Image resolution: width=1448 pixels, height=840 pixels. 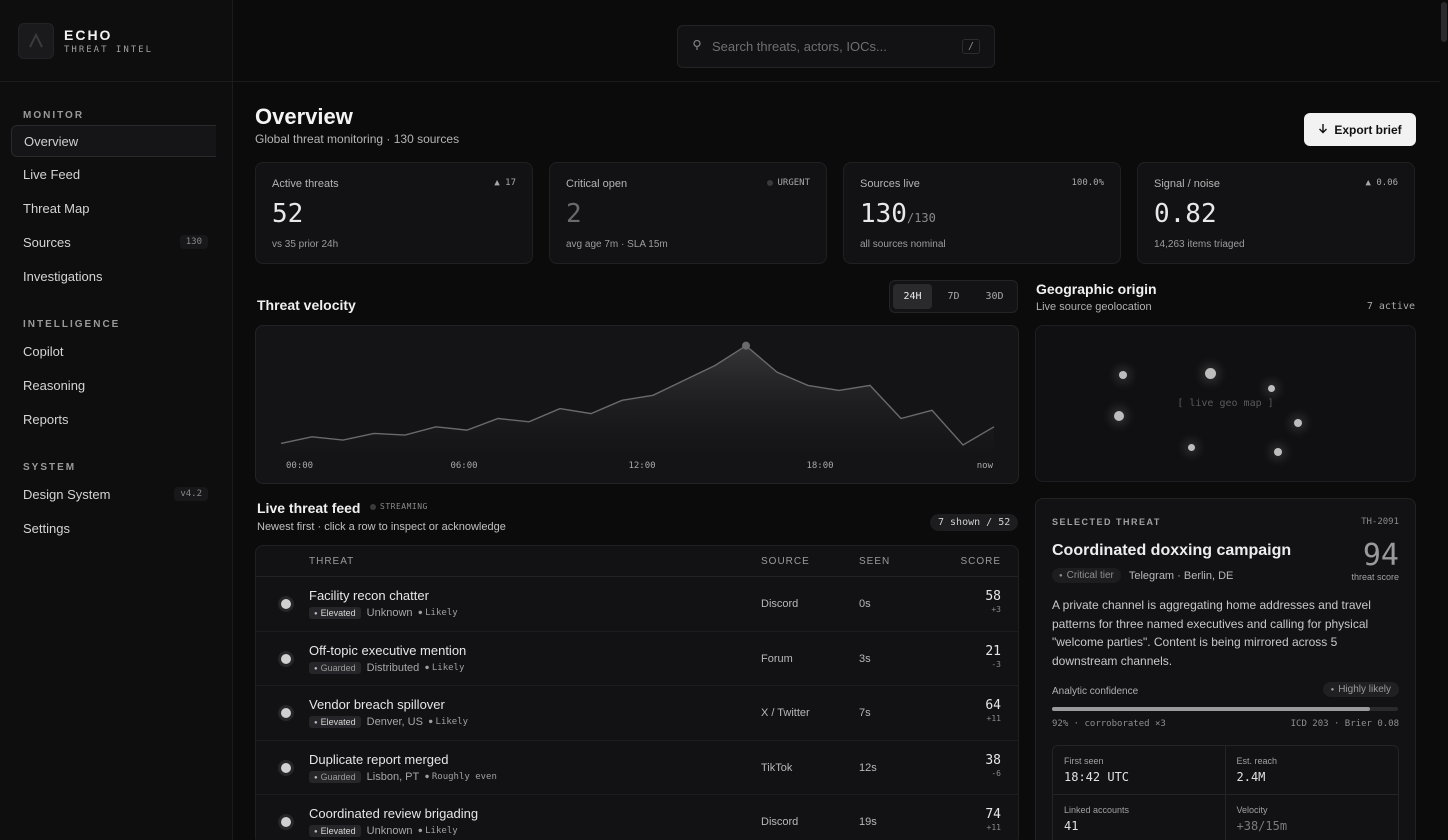 What do you see at coordinates (921, 218) in the screenshot?
I see `kpi-value-suffix: /130` at bounding box center [921, 218].